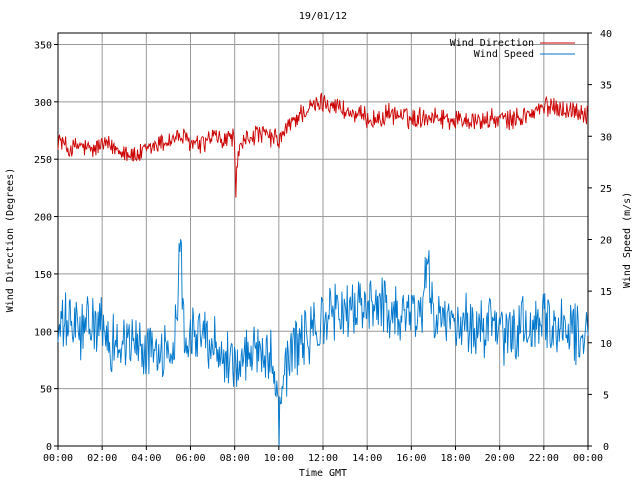  What do you see at coordinates (102, 458) in the screenshot?
I see `x-tick-label: 02:00` at bounding box center [102, 458].